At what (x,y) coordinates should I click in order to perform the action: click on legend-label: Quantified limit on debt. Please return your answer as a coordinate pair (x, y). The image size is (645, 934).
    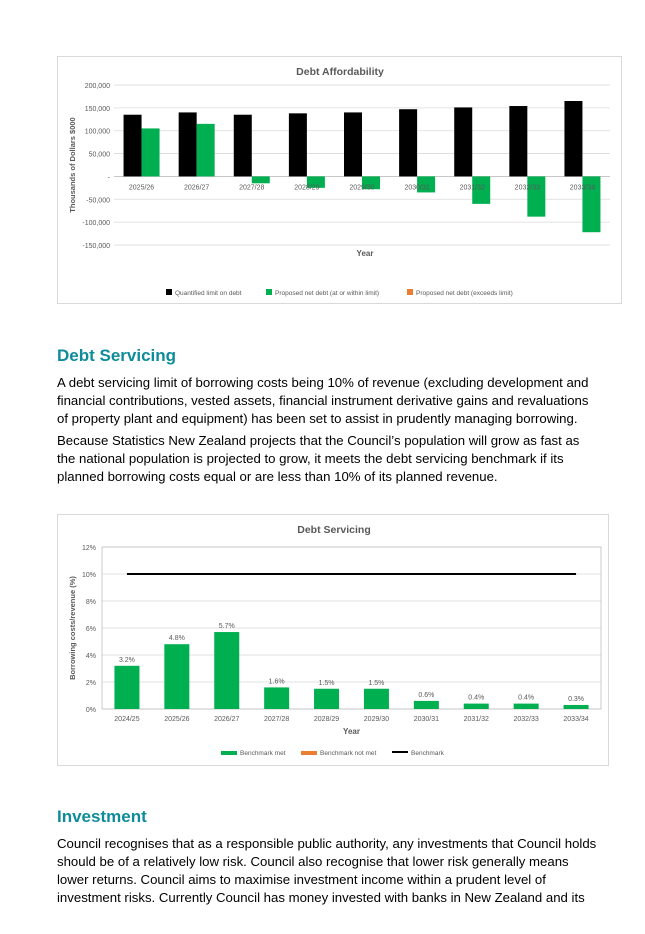
    Looking at the image, I should click on (208, 293).